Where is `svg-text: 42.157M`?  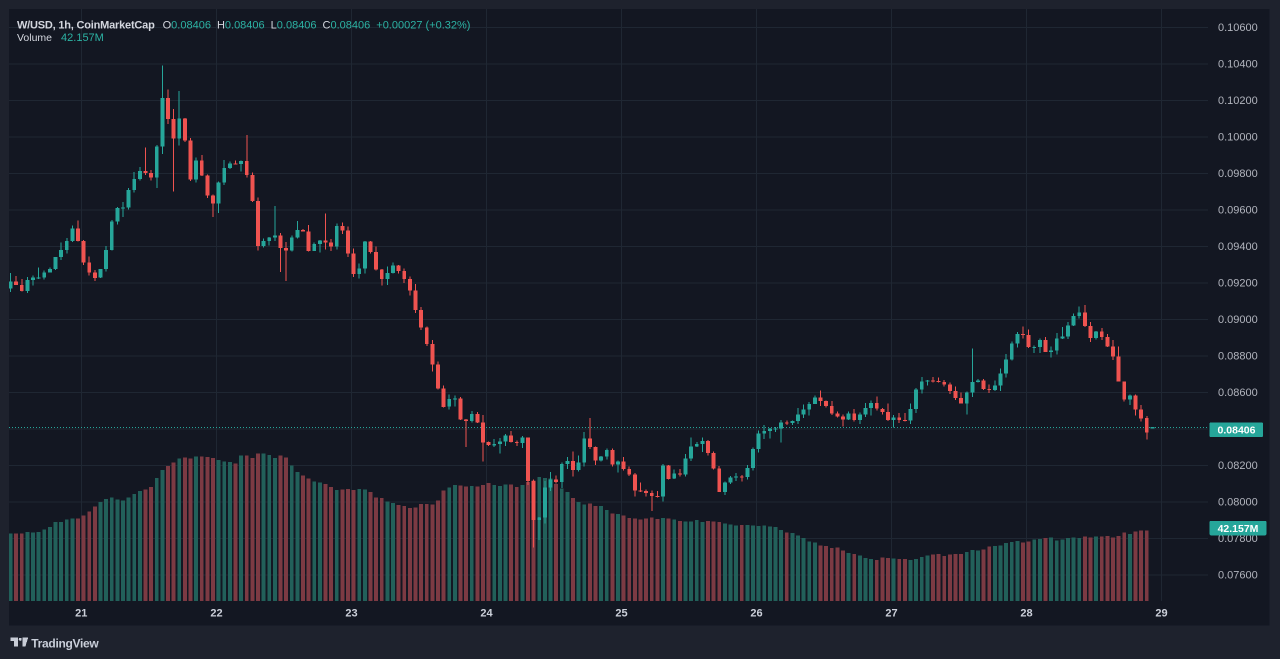
svg-text: 42.157M is located at coordinates (1238, 529).